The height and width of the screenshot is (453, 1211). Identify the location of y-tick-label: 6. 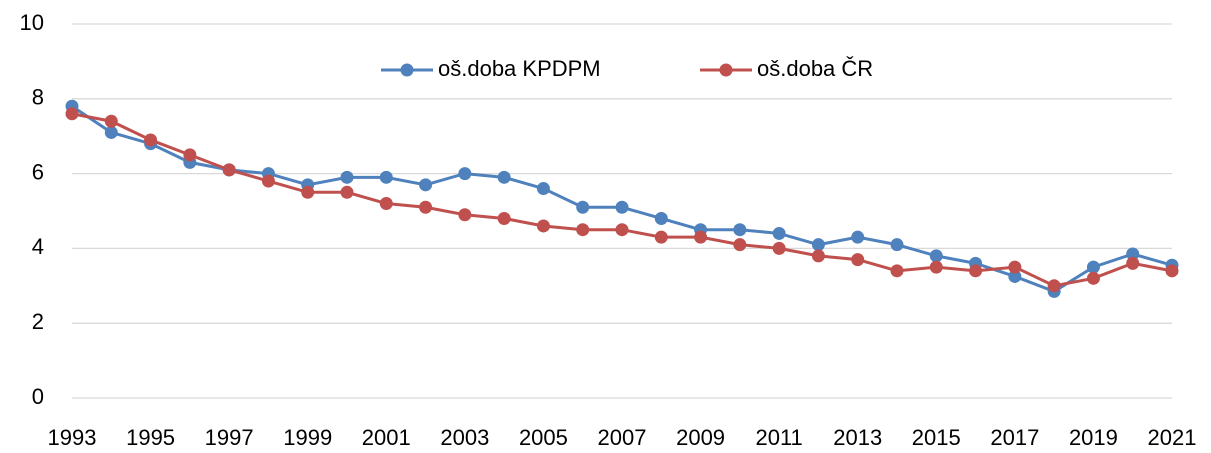
(38, 171).